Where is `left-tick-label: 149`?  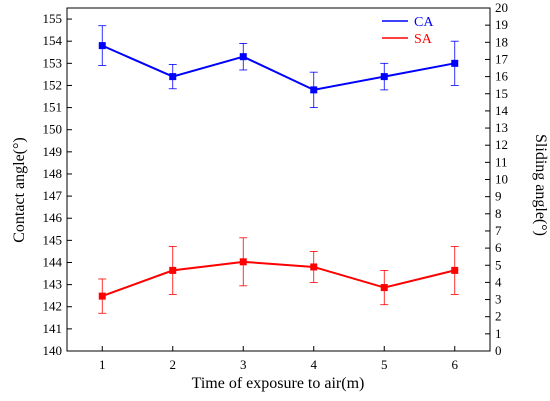
left-tick-label: 149 is located at coordinates (53, 151).